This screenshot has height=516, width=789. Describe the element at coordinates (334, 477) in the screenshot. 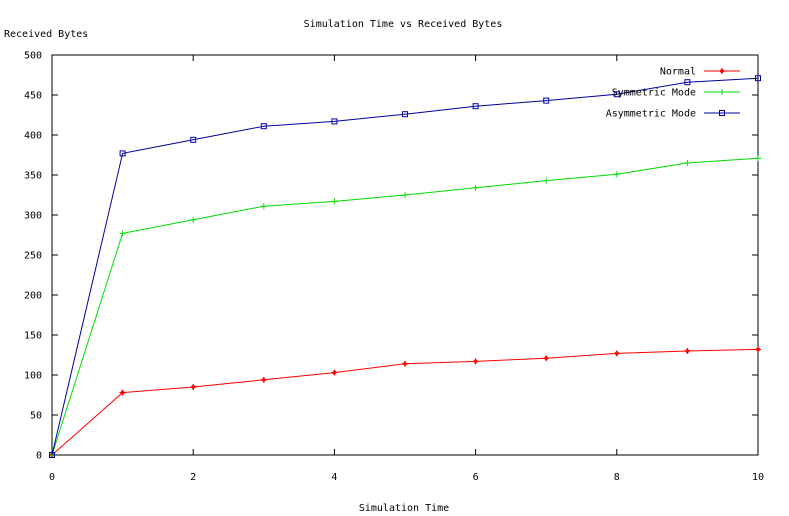

I see `x-tick-label: 4` at that location.